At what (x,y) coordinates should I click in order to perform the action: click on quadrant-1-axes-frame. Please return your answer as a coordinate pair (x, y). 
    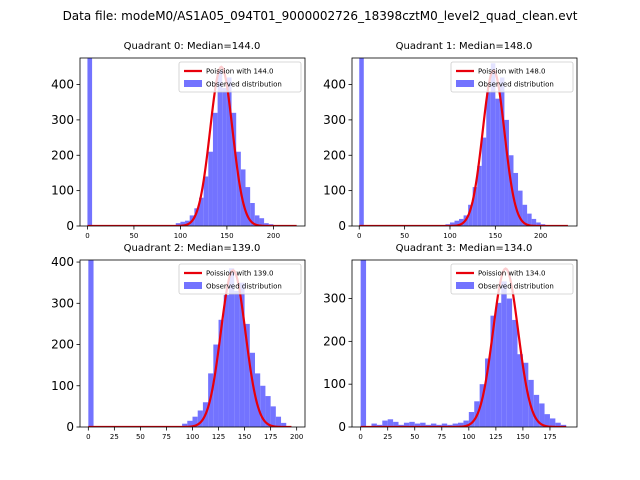
    Looking at the image, I should click on (464, 142).